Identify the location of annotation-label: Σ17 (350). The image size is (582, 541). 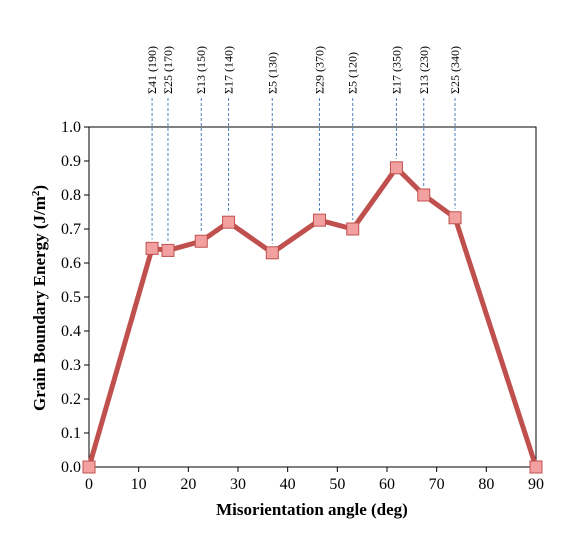
(396, 70).